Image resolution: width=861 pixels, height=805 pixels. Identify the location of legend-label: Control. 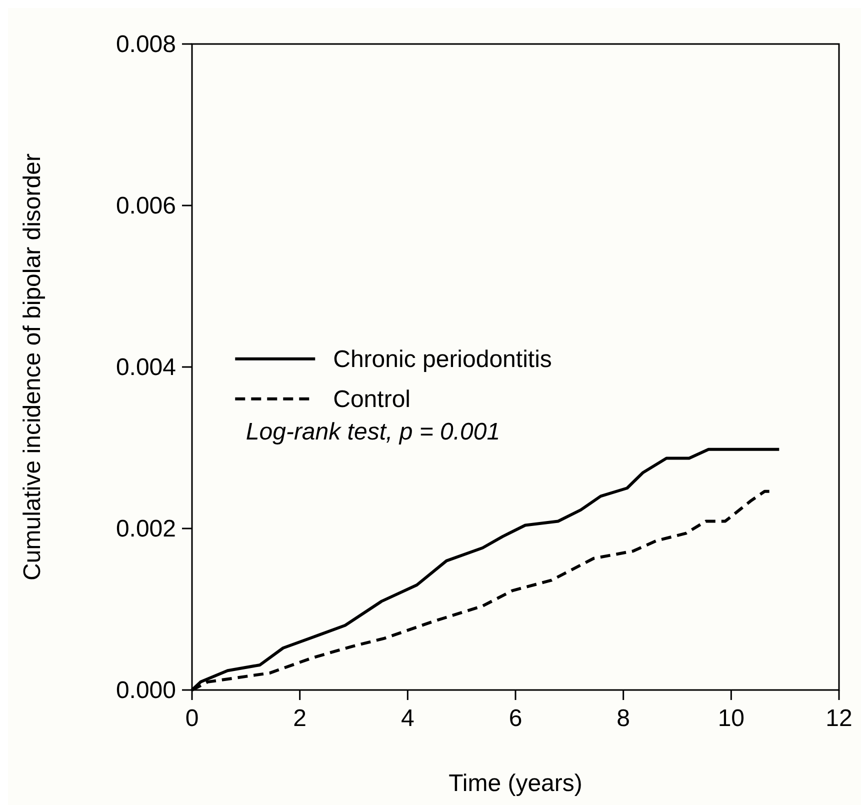
(372, 399).